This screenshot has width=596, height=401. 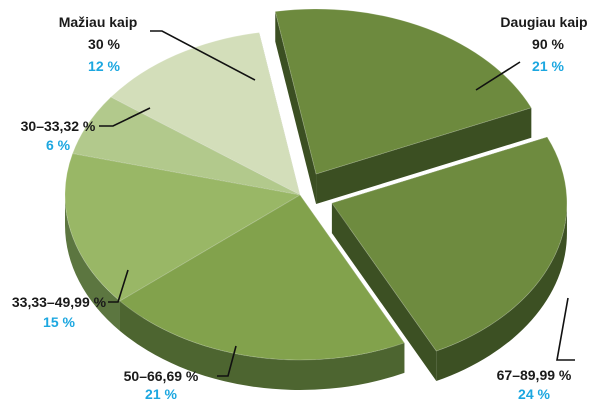 I want to click on label-67-89: 67–89,99 %, so click(x=534, y=375).